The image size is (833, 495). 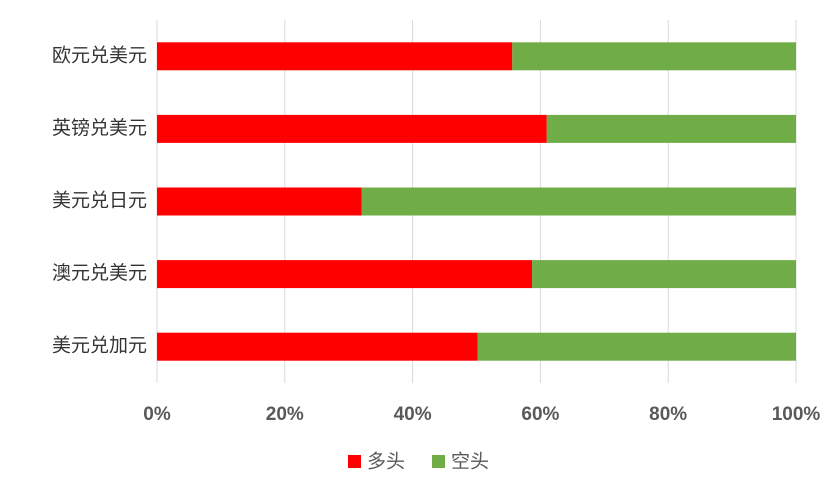 I want to click on x-tick-label: 40%, so click(x=413, y=414).